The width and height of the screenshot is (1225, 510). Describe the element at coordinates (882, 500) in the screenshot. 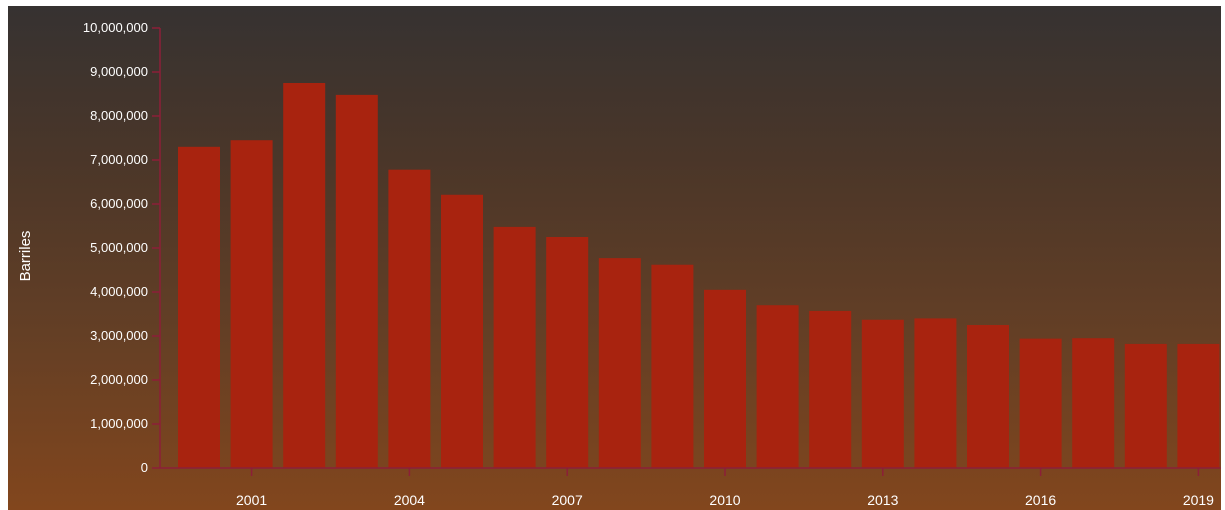

I see `x-tick-label: 2013` at that location.